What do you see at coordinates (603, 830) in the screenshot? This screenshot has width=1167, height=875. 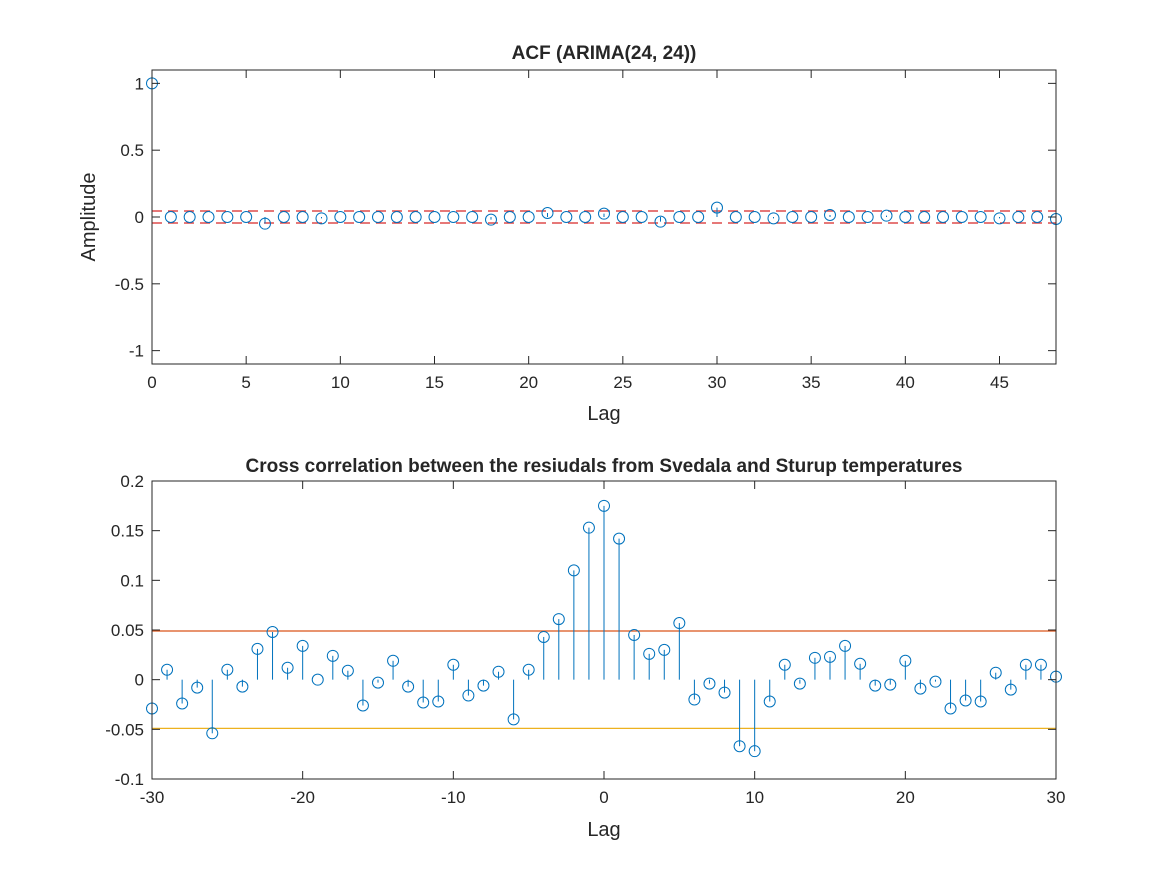 I see `xcorr-x-axis-label: Lag` at bounding box center [603, 830].